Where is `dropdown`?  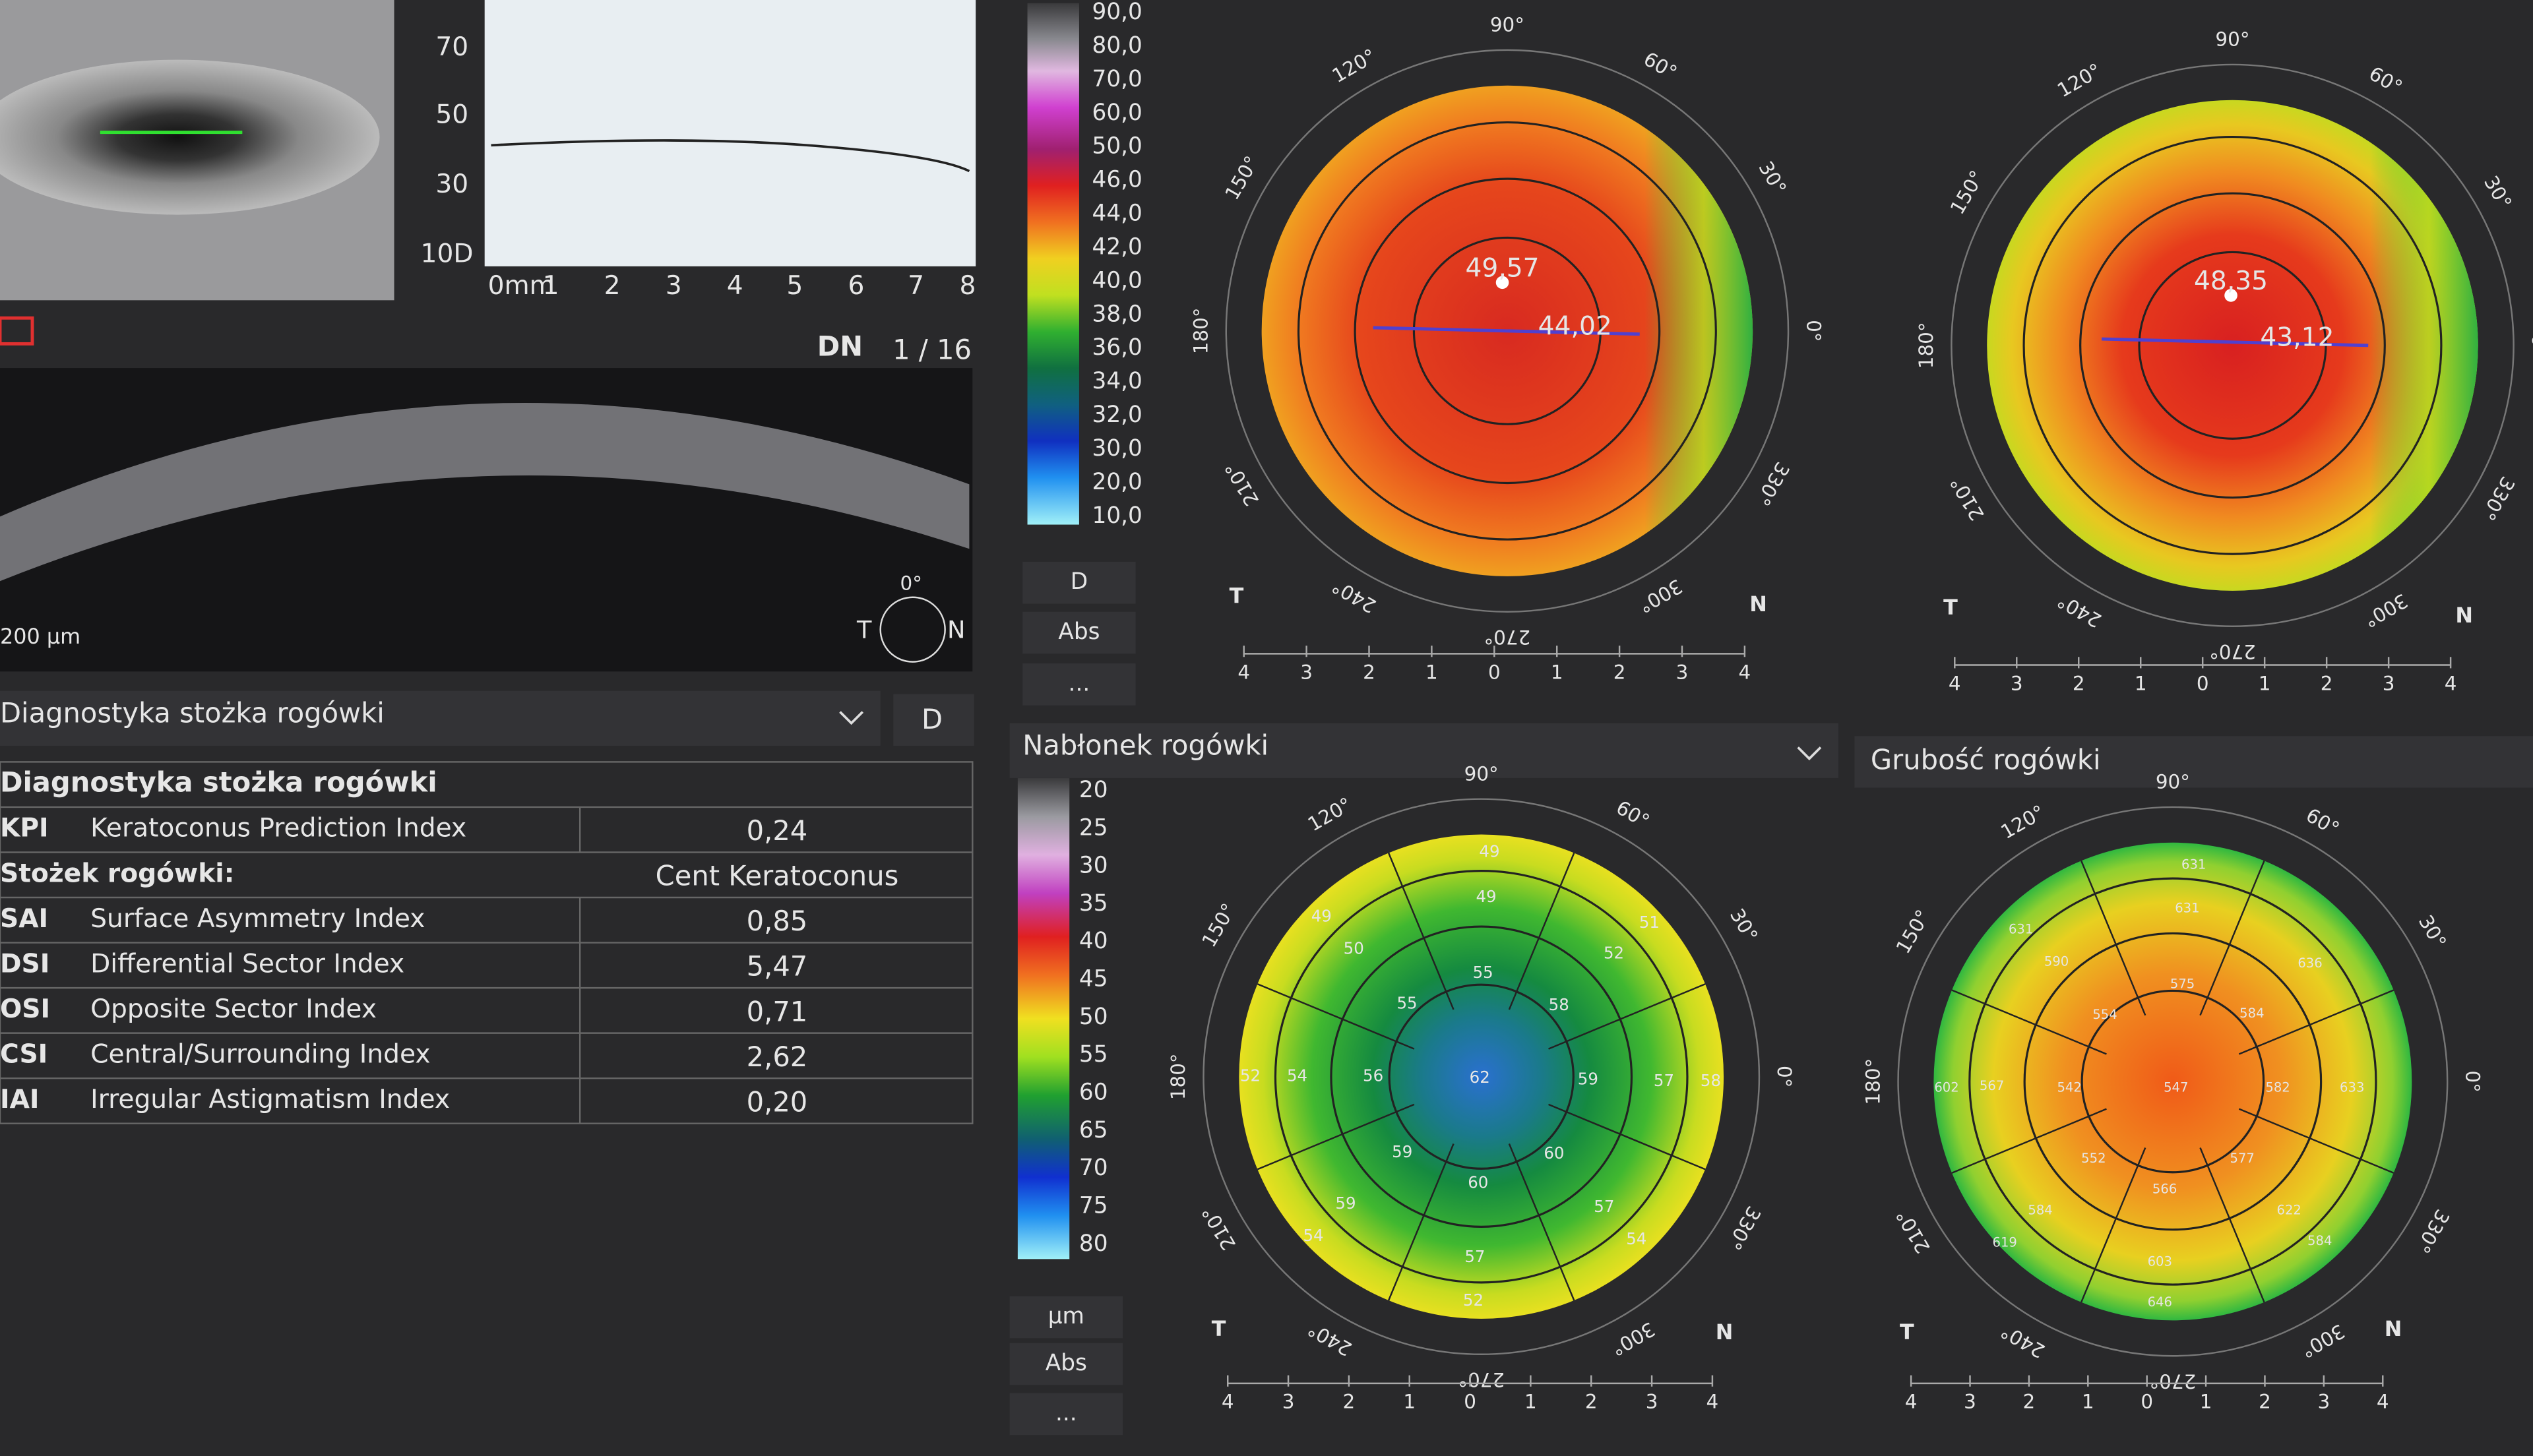
dropdown is located at coordinates (440, 718).